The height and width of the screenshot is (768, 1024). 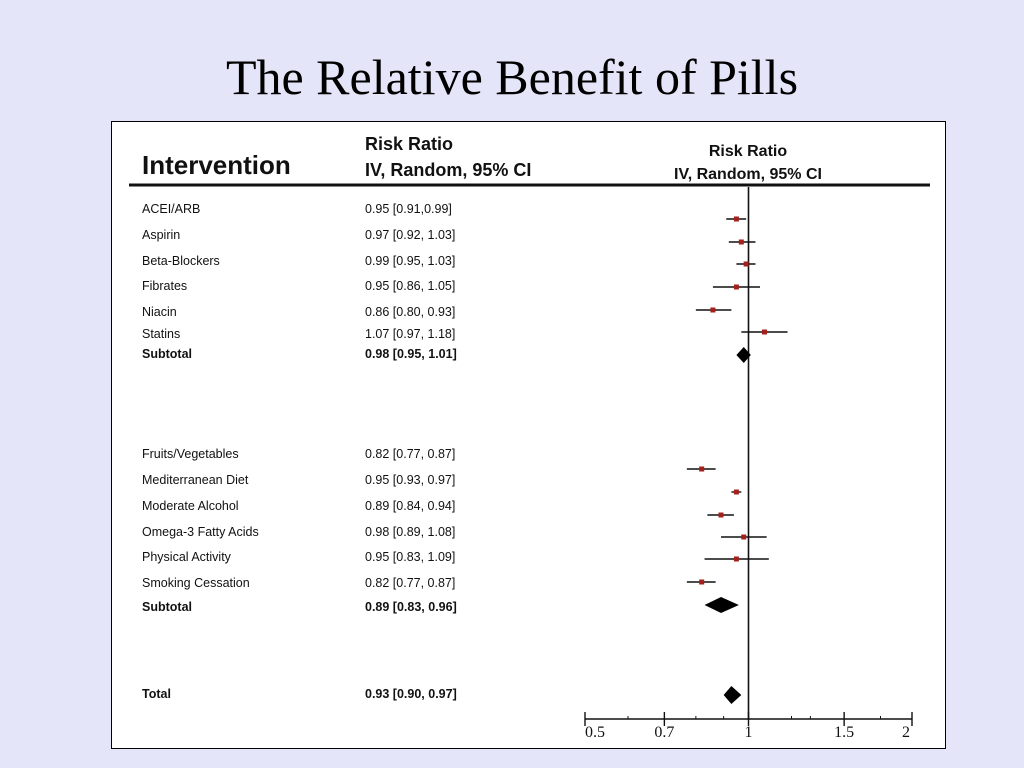 What do you see at coordinates (187, 557) in the screenshot?
I see `row-label-physical-activity: Physical Activity` at bounding box center [187, 557].